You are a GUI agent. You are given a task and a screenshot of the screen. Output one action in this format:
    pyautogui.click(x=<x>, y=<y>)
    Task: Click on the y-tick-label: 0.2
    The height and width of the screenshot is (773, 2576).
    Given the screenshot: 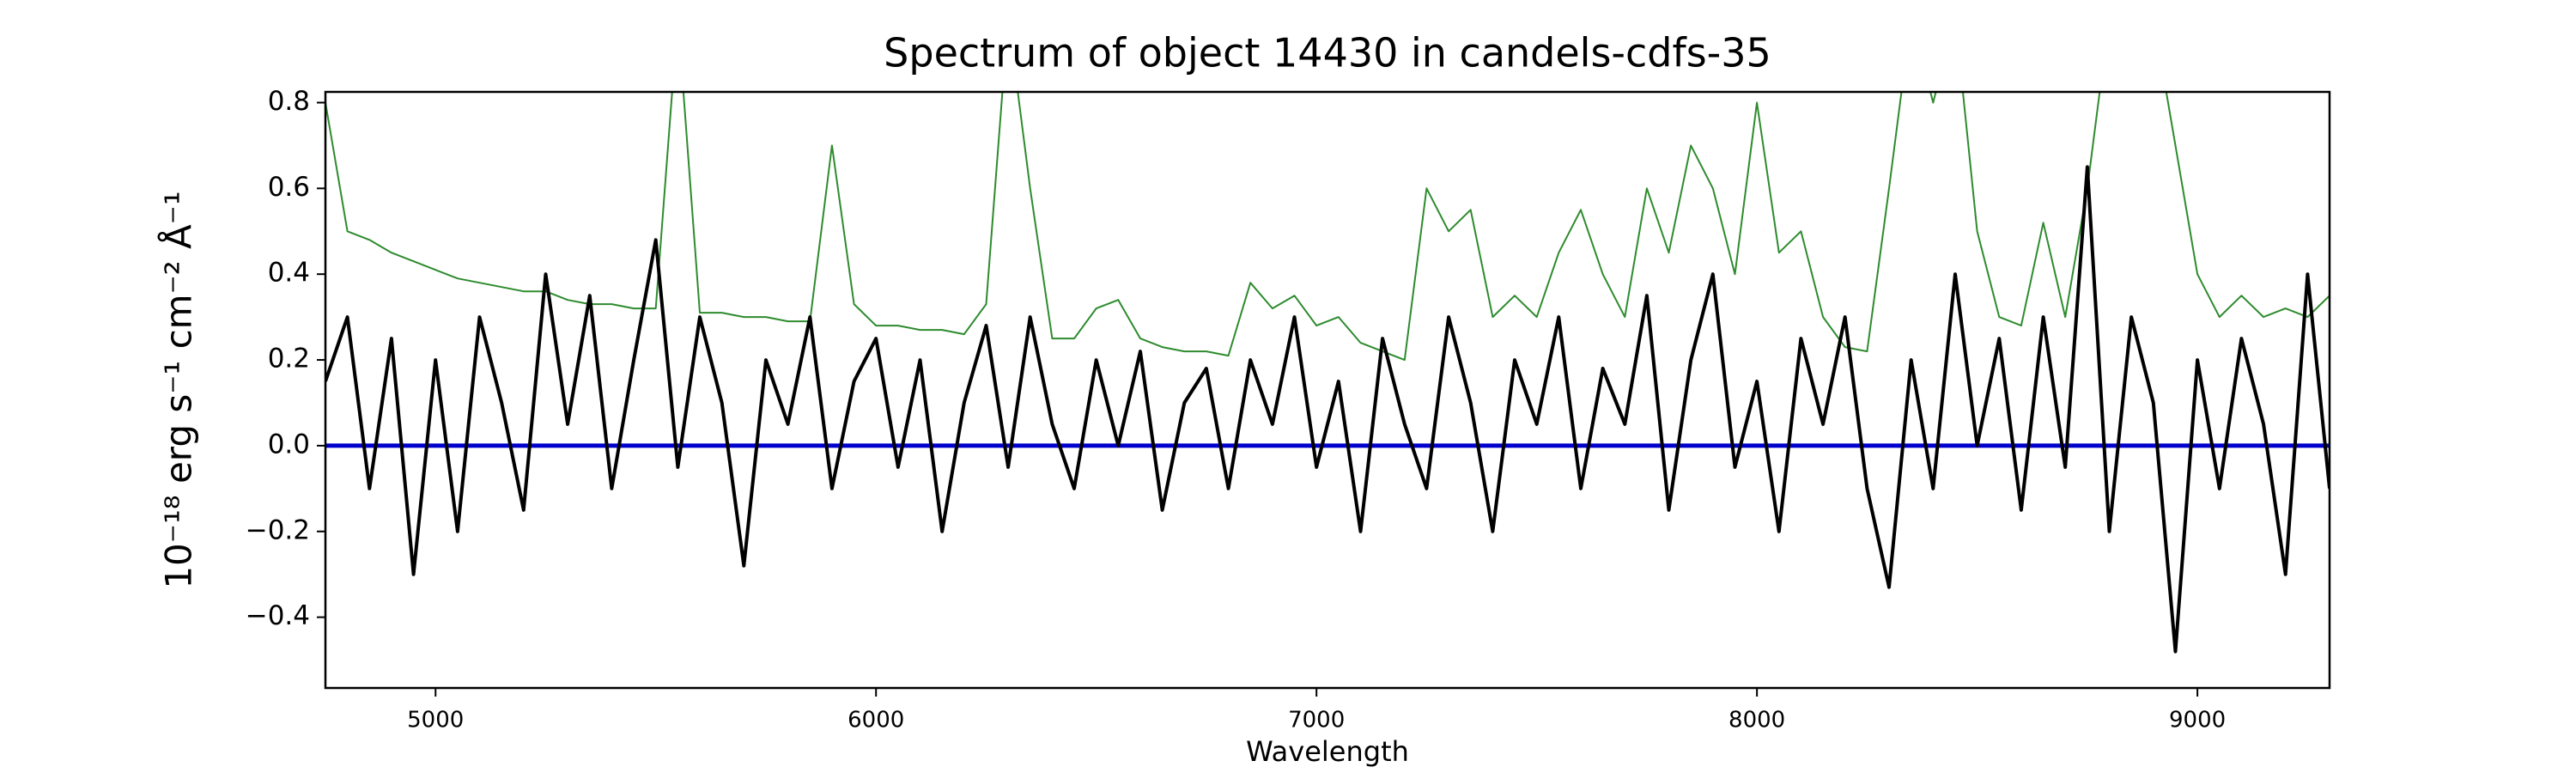 What is the action you would take?
    pyautogui.click(x=289, y=359)
    